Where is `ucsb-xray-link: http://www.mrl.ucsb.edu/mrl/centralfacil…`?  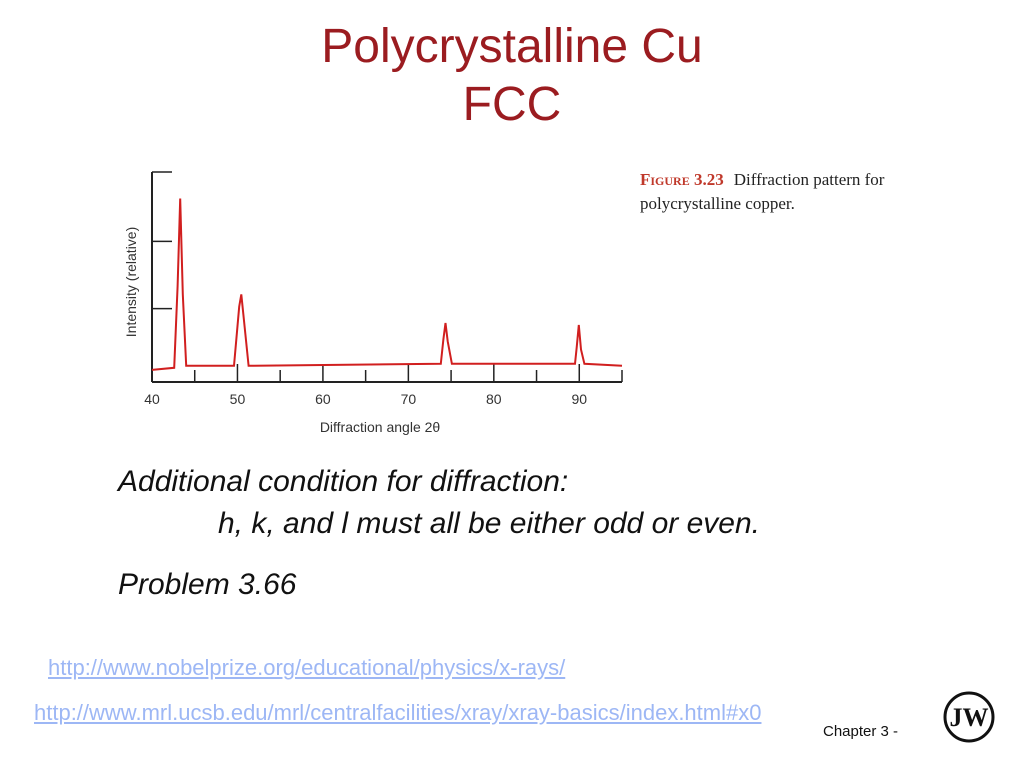 ucsb-xray-link: http://www.mrl.ucsb.edu/mrl/centralfacil… is located at coordinates (398, 712).